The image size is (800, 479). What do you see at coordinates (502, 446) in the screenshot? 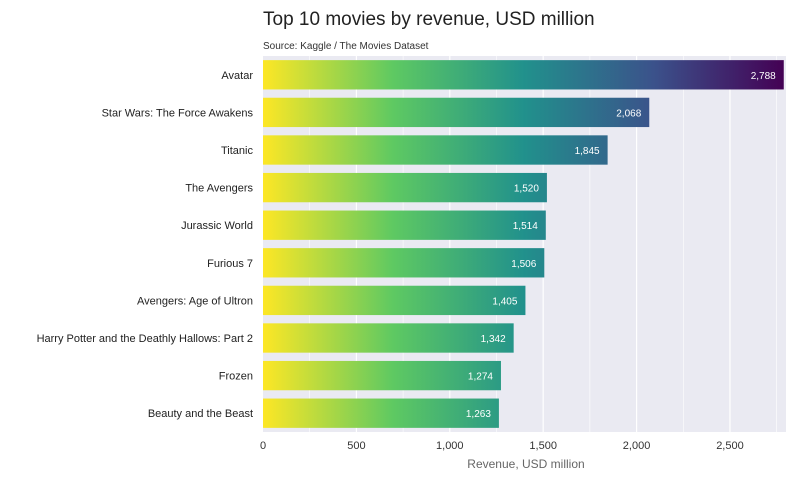
I see `x-tick-labels: 0 500 1,000 1,500 2,000 2,500` at bounding box center [502, 446].